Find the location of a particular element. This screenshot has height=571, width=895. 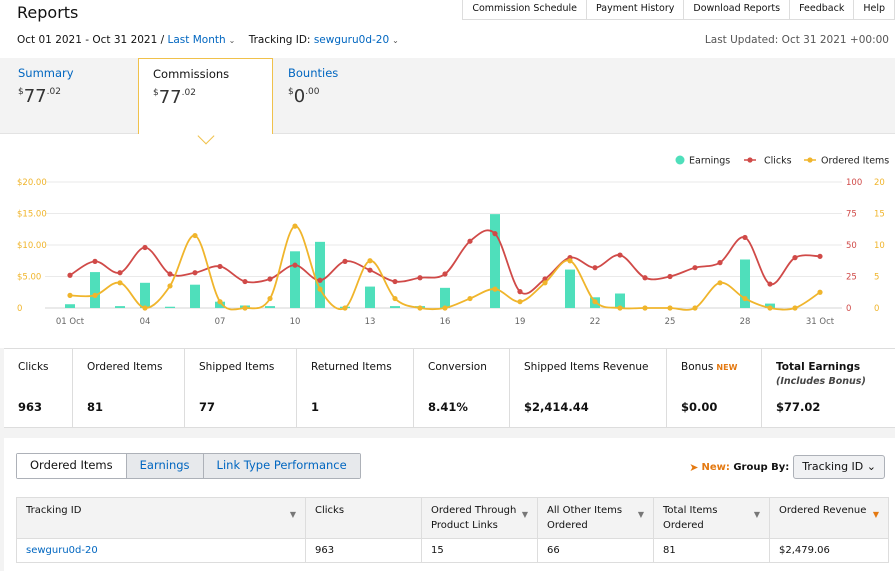

period-dropdown: Last Month is located at coordinates (196, 40).